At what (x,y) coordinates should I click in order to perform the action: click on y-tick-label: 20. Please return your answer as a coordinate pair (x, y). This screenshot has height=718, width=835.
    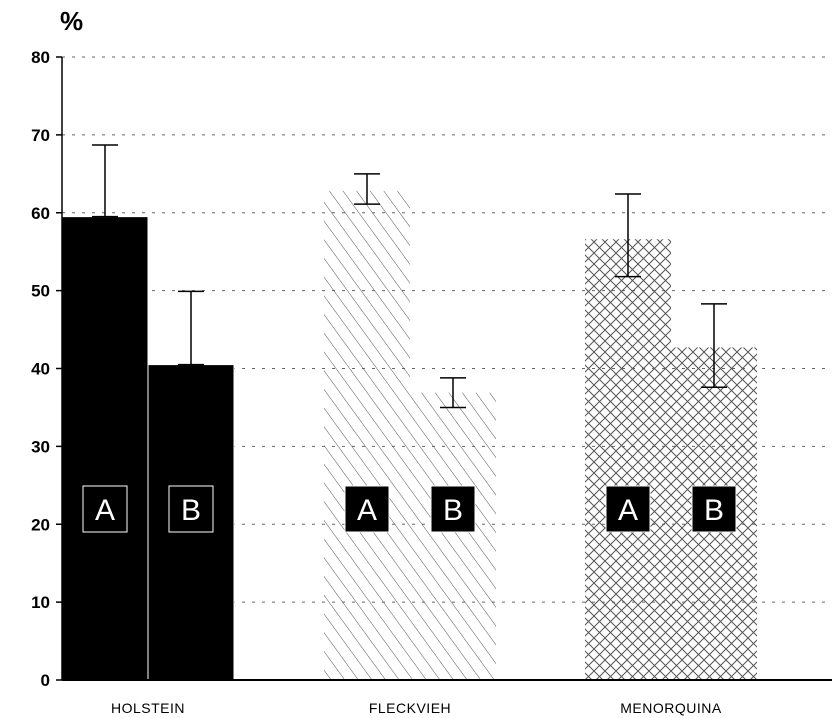
    Looking at the image, I should click on (40, 524).